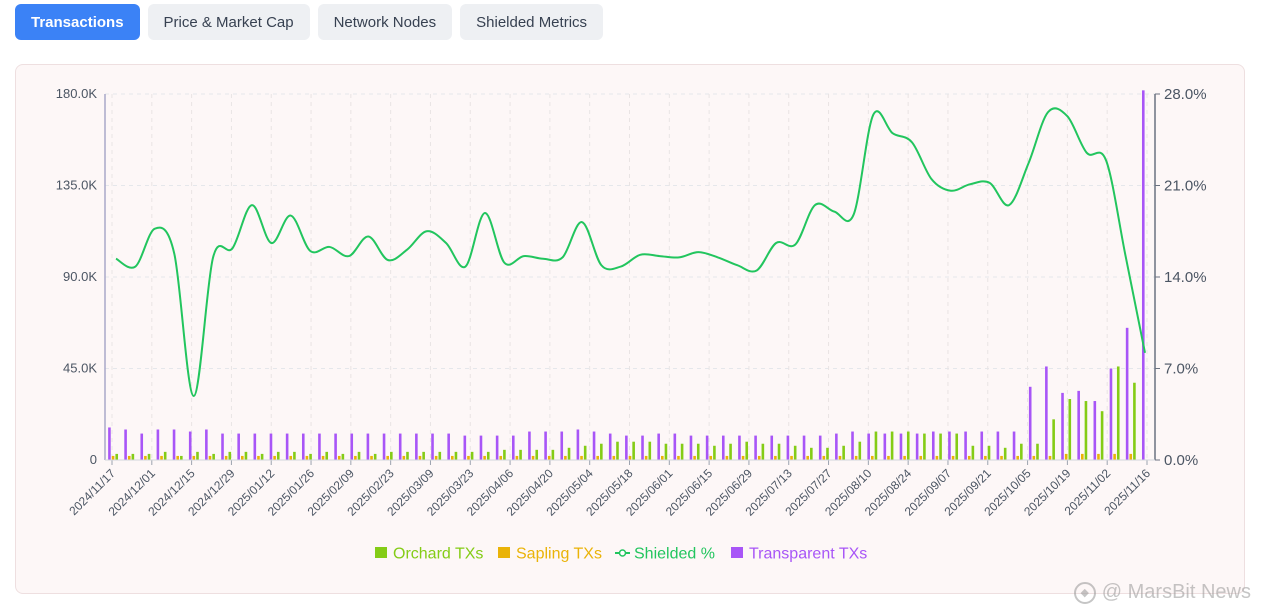  I want to click on legend-shielded-label: Shielded %, so click(674, 554).